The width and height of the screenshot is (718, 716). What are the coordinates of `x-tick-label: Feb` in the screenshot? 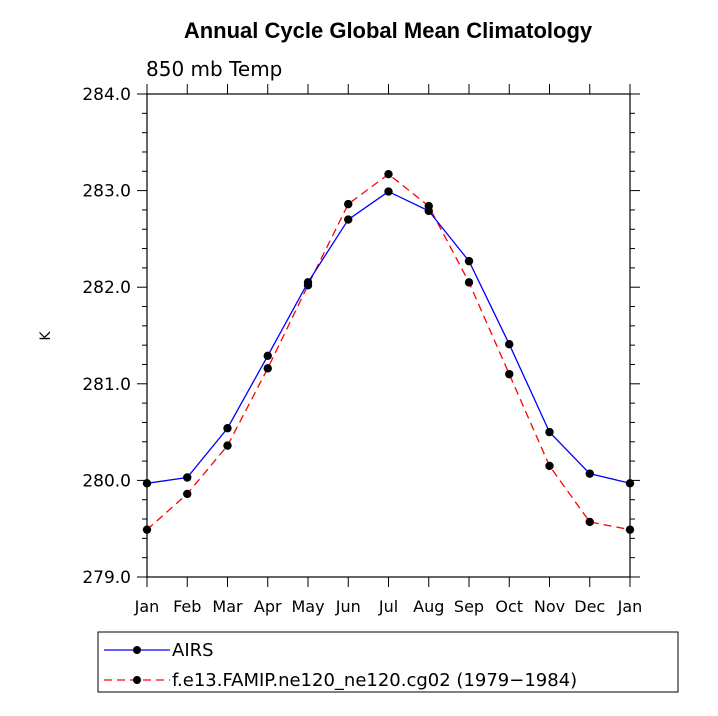 It's located at (187, 606).